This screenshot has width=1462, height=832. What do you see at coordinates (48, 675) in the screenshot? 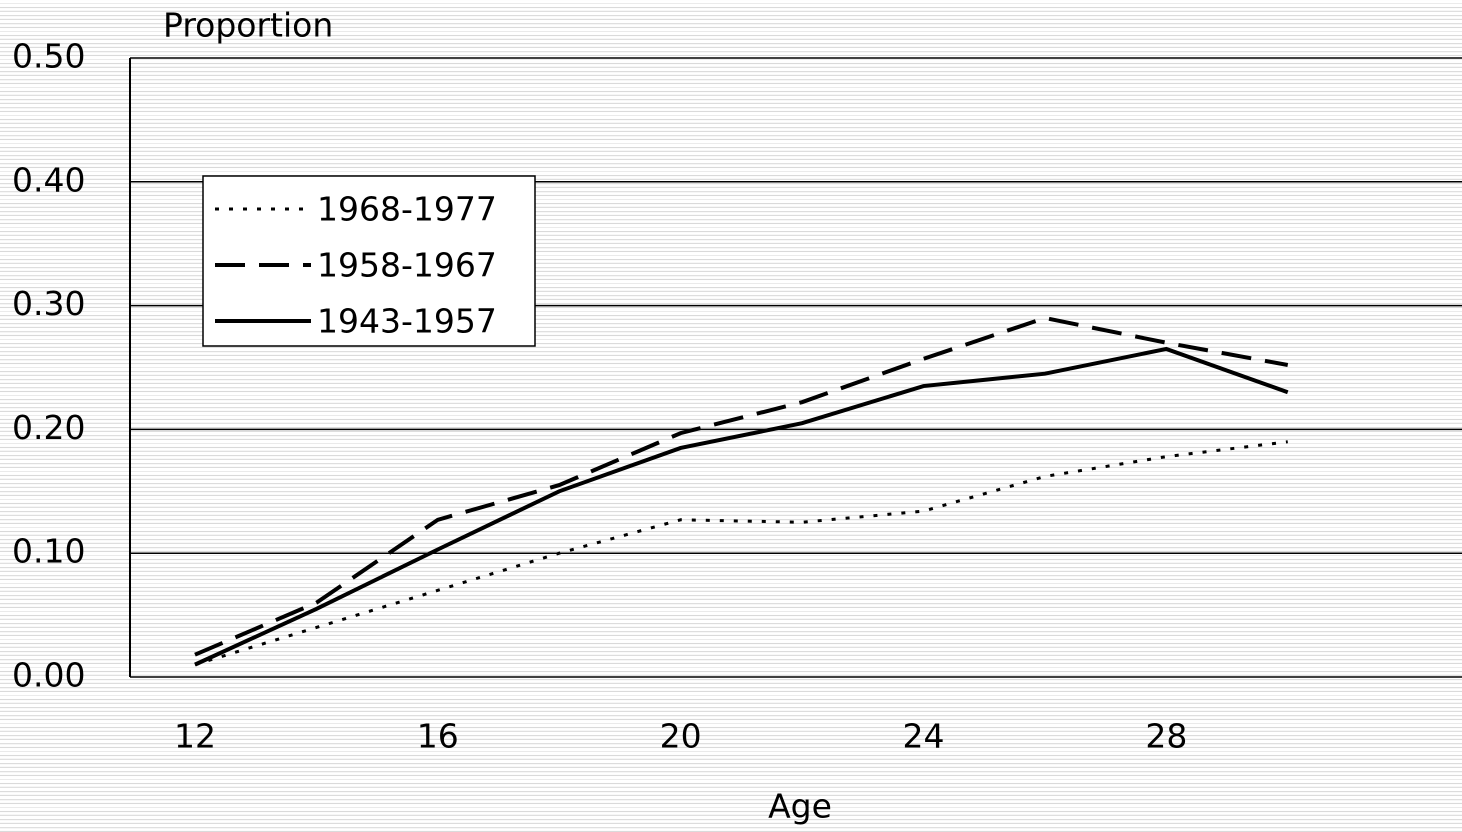
I see `y-tick-label: 0.00` at bounding box center [48, 675].